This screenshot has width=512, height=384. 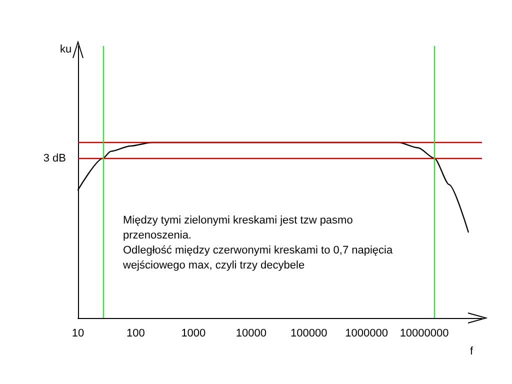 I want to click on x-tick-label: 100000, so click(x=309, y=334).